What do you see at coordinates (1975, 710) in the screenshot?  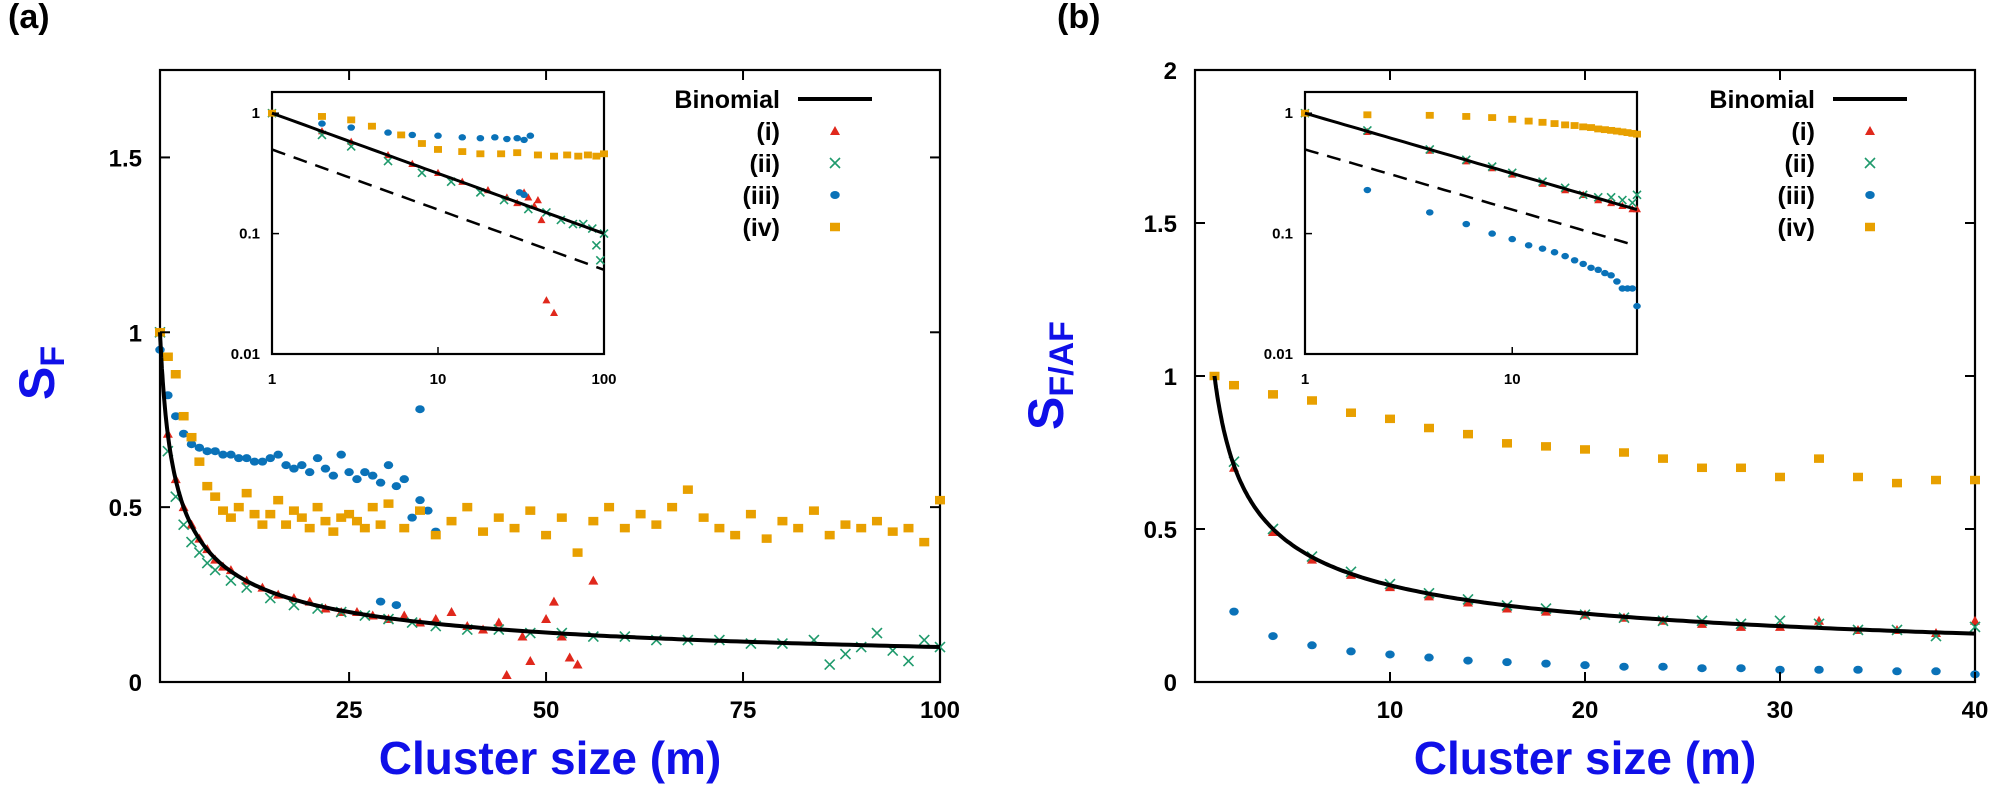 I see `x-tick-label: 40` at bounding box center [1975, 710].